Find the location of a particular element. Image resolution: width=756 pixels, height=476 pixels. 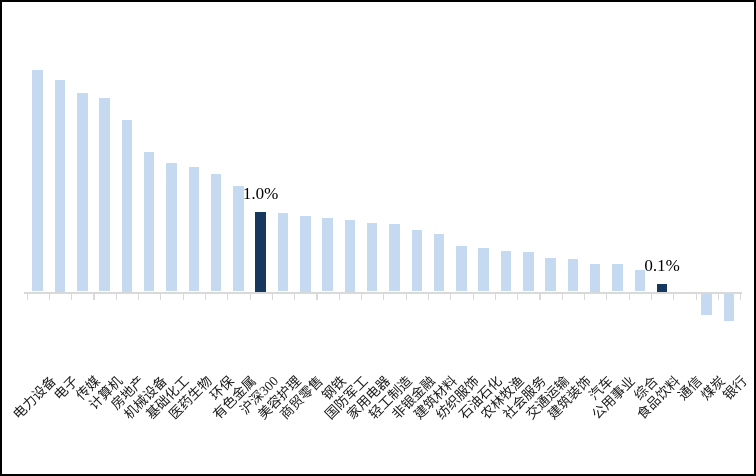

bar-家用电器 is located at coordinates (372, 257).